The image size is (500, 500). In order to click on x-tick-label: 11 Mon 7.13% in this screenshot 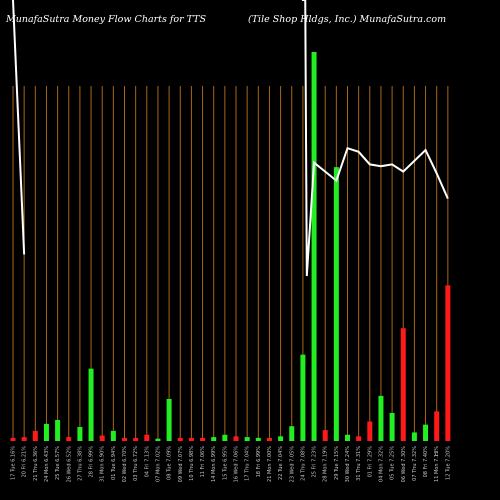, I will do `click(437, 464)`.